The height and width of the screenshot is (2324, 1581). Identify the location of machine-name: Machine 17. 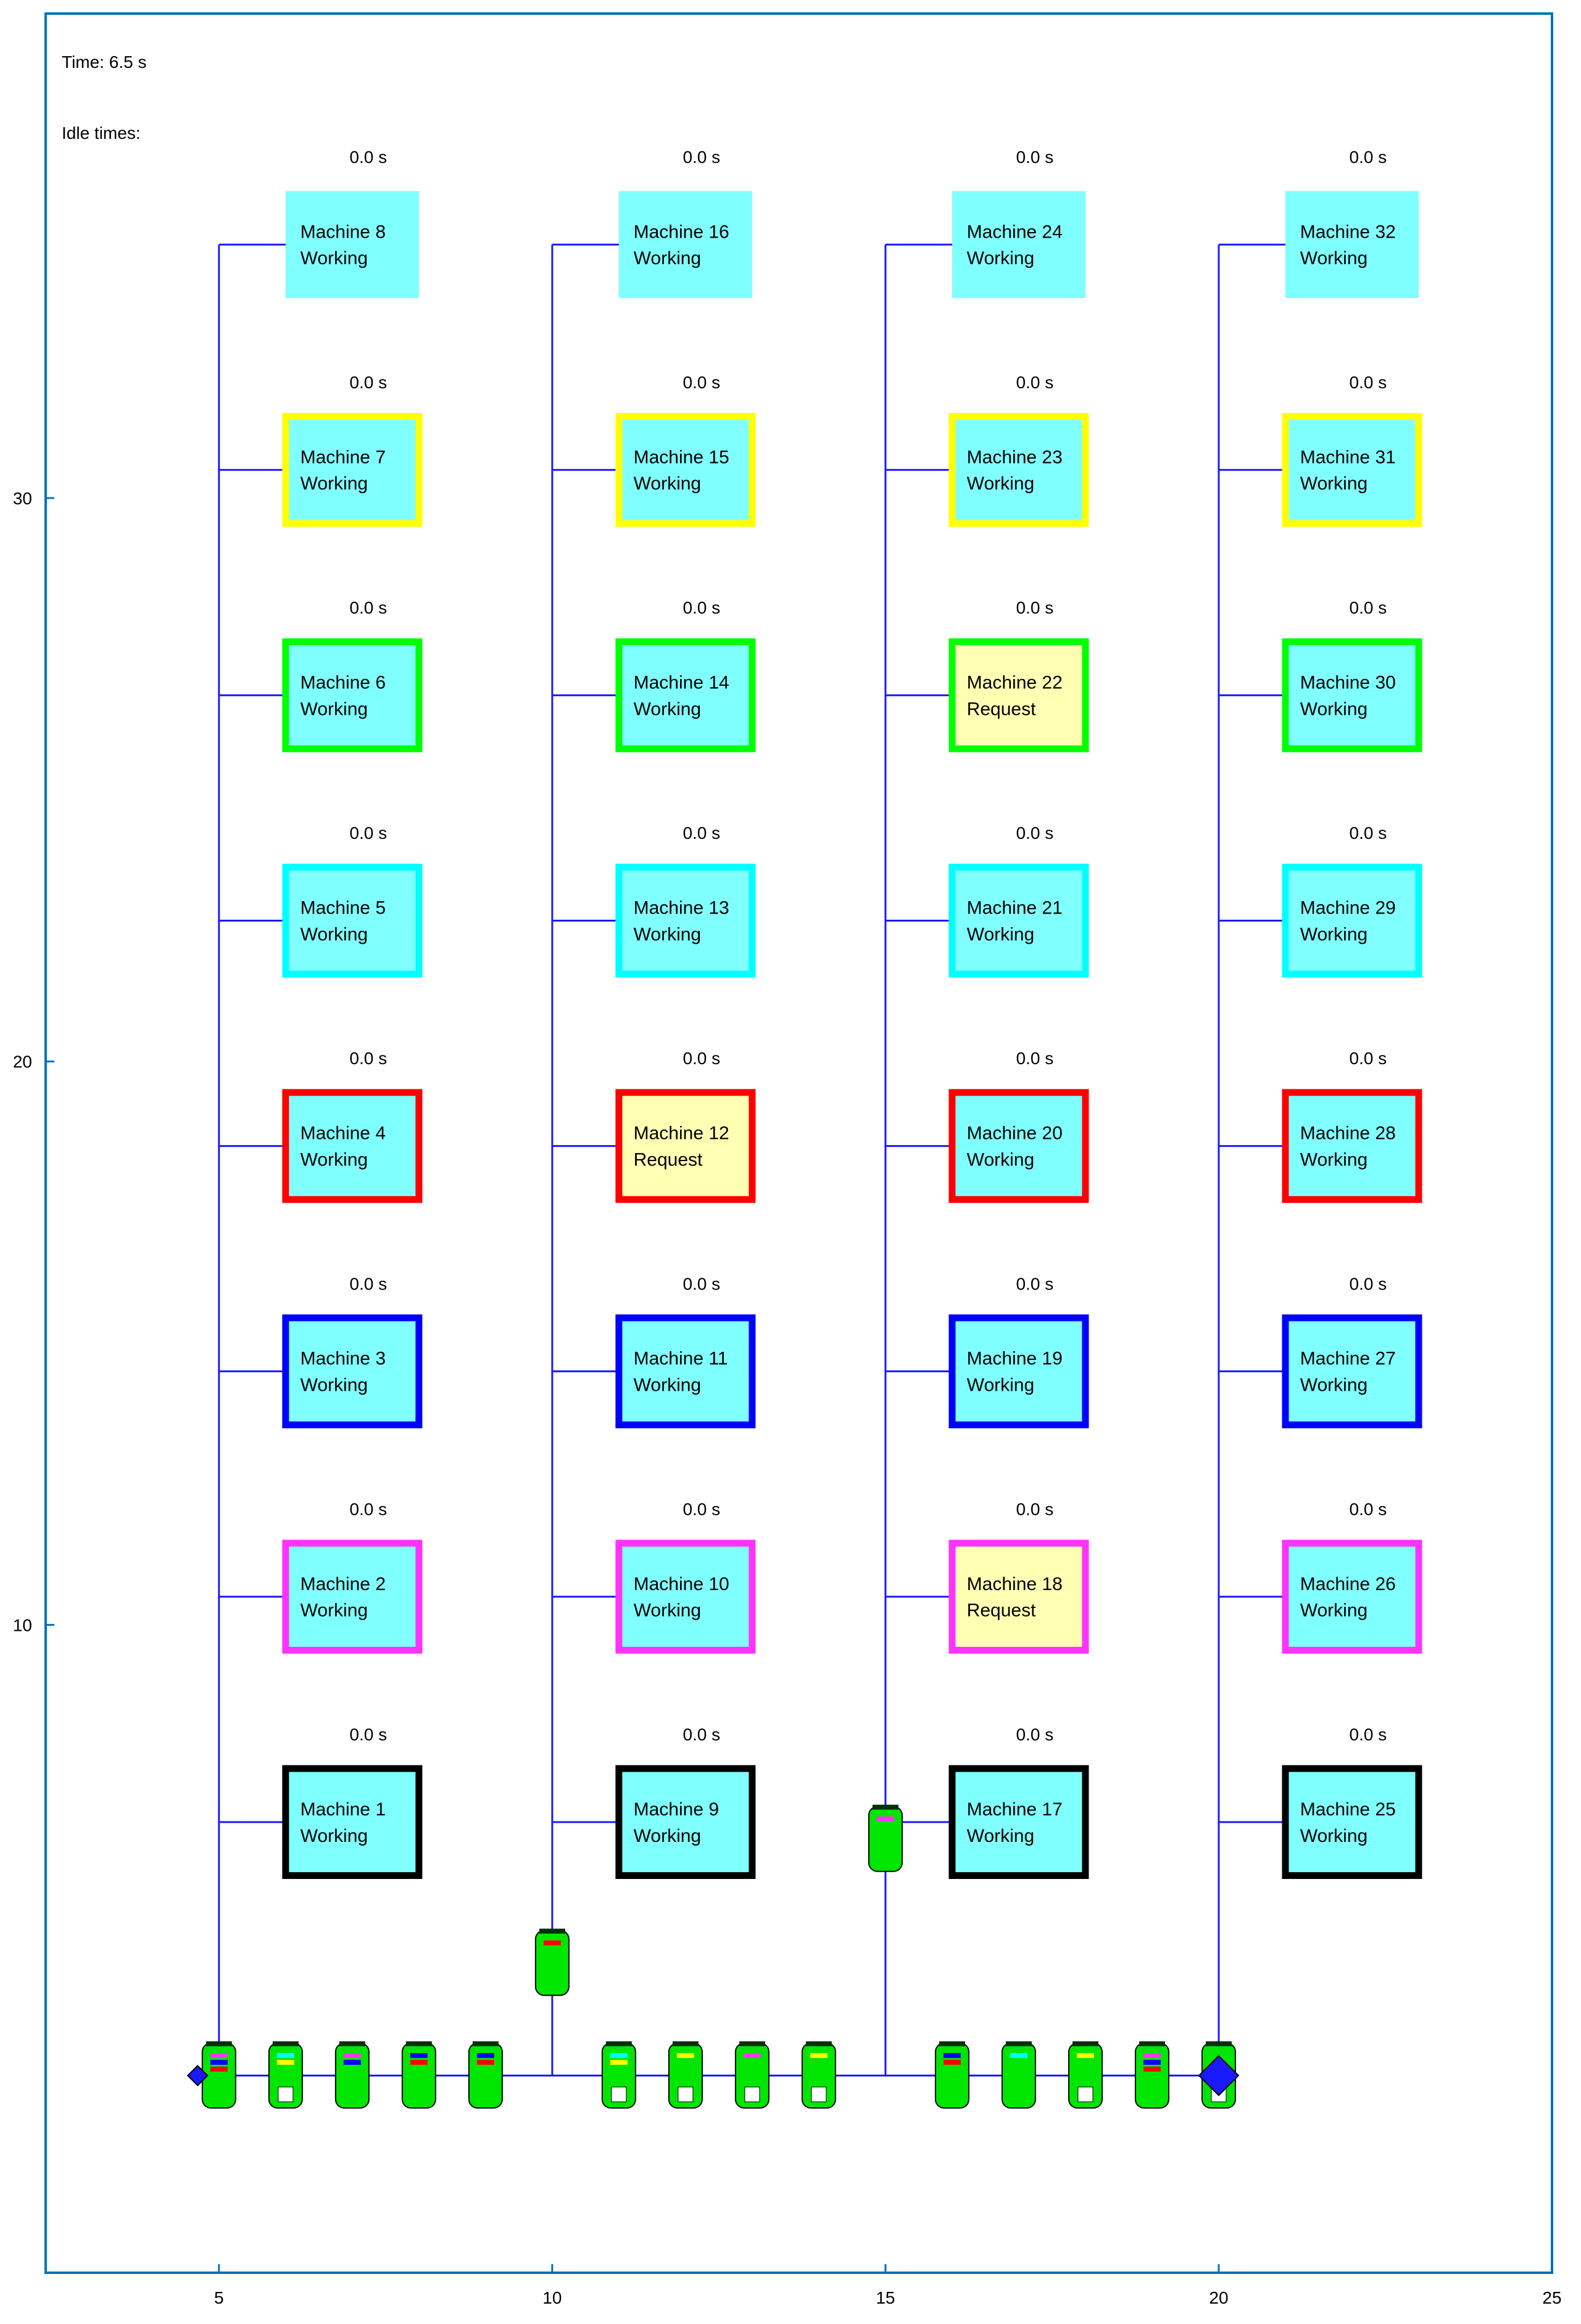
(1015, 1809).